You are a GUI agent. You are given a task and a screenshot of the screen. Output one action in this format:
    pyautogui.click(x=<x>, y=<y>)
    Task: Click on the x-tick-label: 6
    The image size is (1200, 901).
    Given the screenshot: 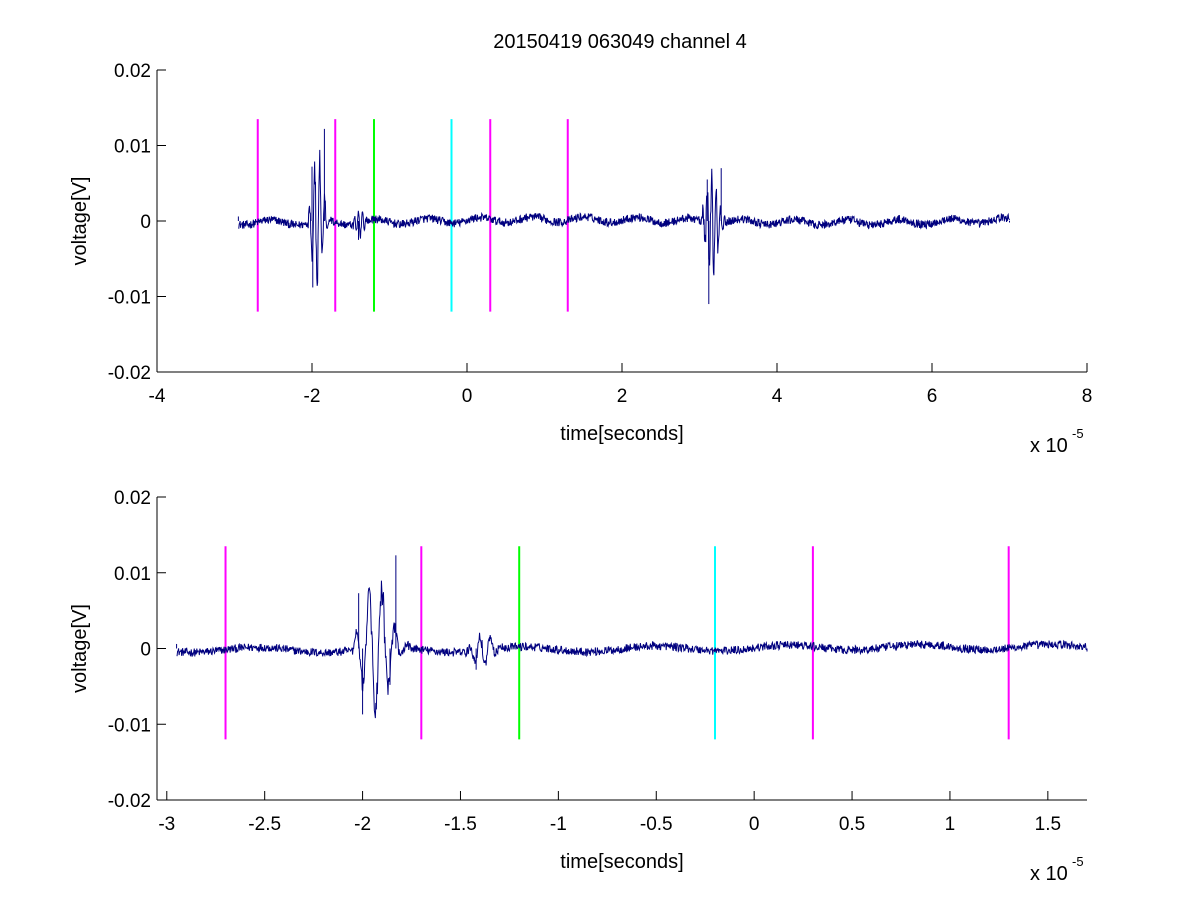 What is the action you would take?
    pyautogui.click(x=932, y=396)
    